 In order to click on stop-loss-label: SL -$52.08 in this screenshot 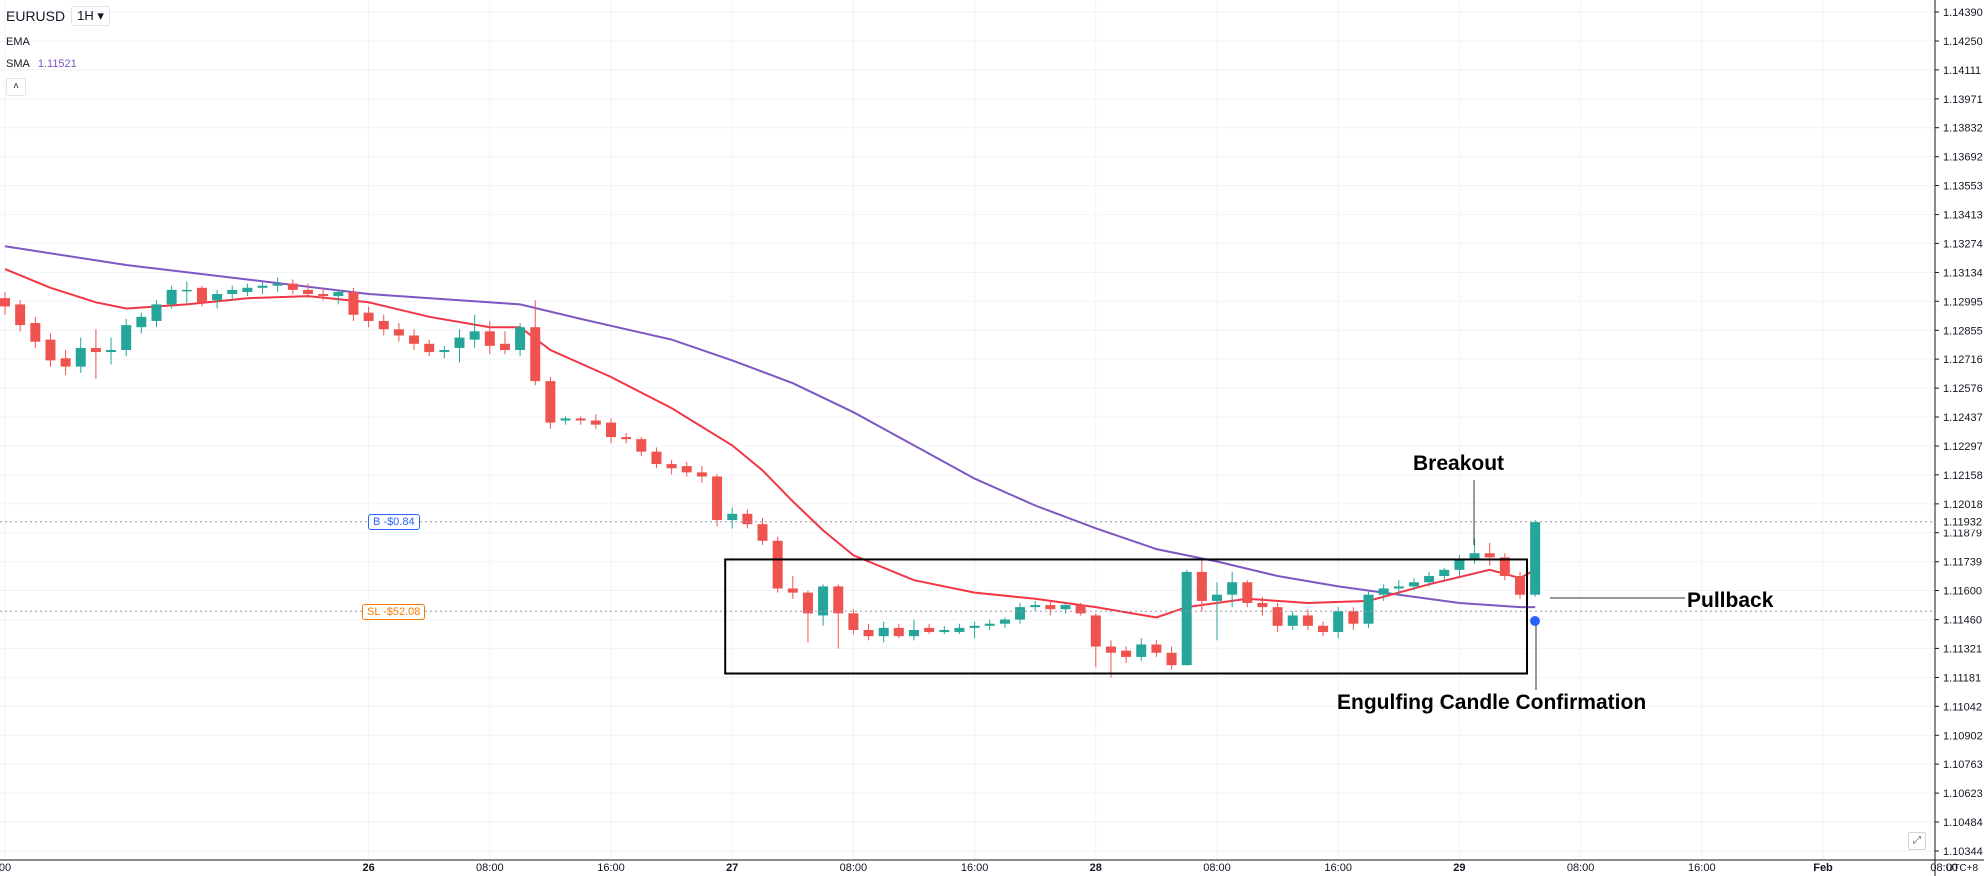, I will do `click(394, 612)`.